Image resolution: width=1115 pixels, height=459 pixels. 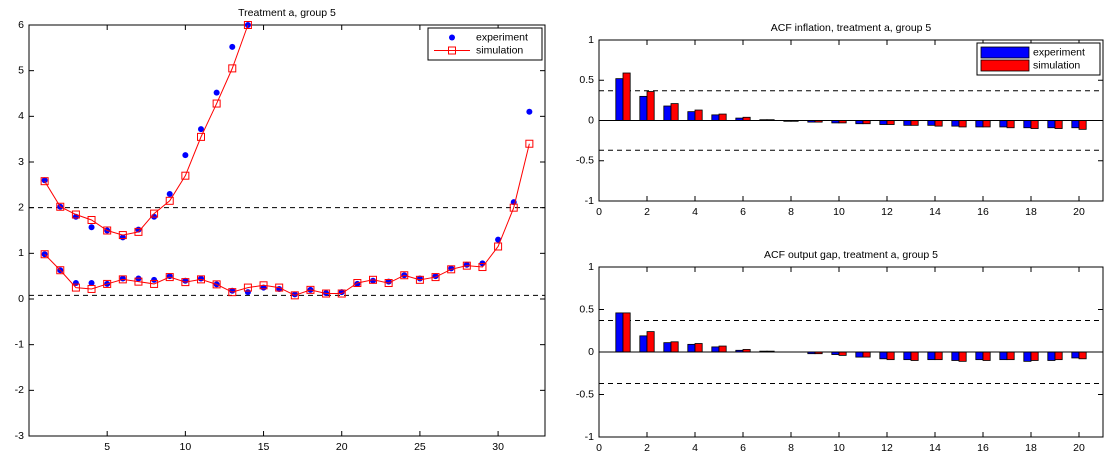 What do you see at coordinates (264, 447) in the screenshot?
I see `x-tick-label: 15` at bounding box center [264, 447].